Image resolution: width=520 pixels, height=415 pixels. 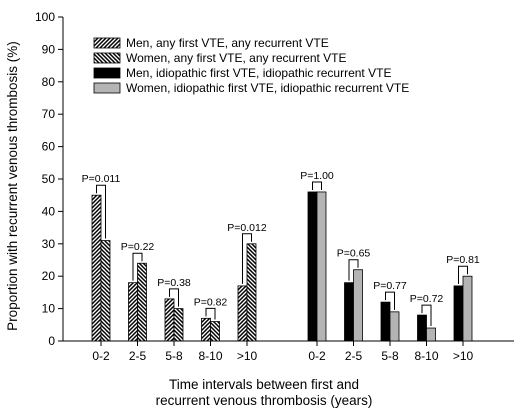 What do you see at coordinates (45, 17) in the screenshot?
I see `y-tick-label: 100` at bounding box center [45, 17].